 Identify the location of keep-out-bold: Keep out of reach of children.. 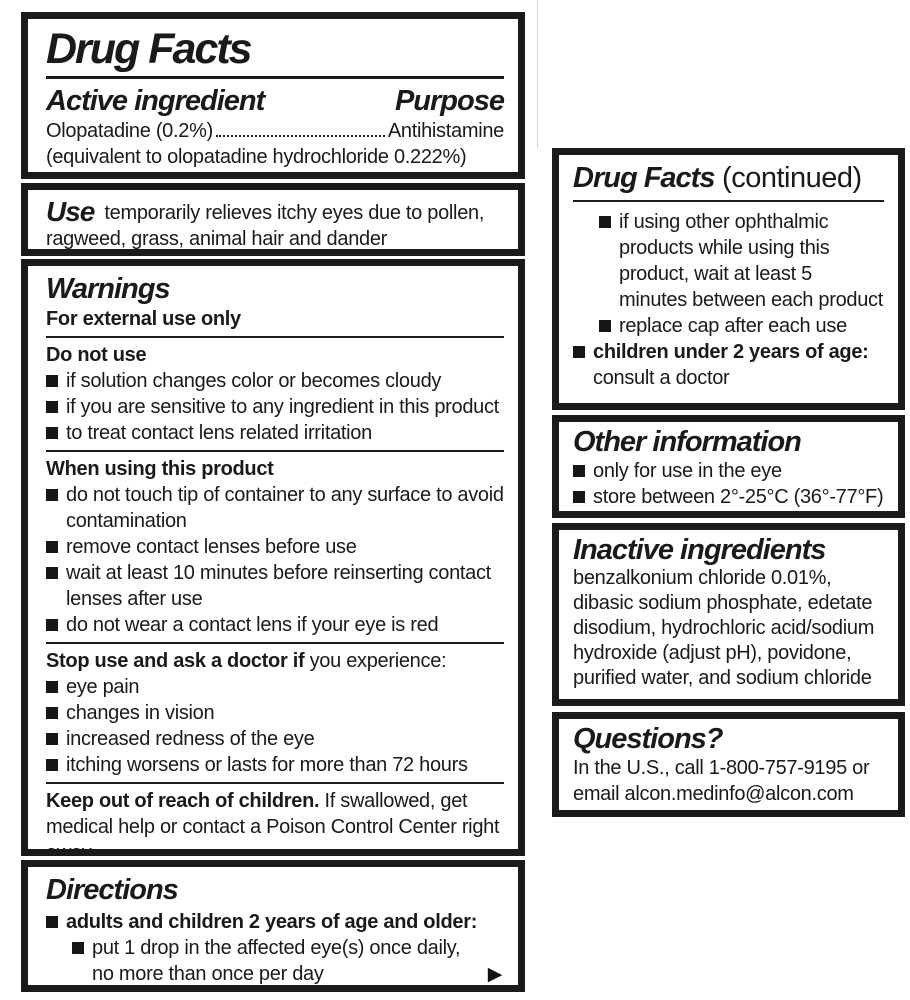
(183, 801).